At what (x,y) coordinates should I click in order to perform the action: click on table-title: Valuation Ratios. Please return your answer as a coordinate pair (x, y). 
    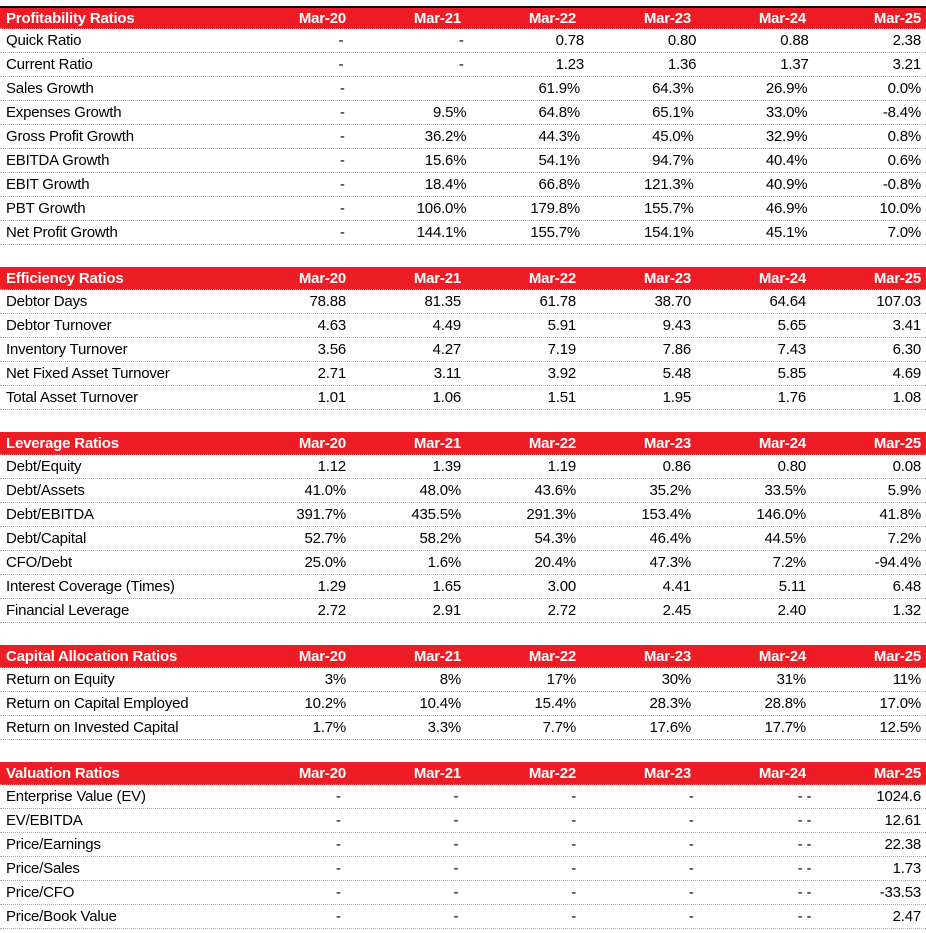
    Looking at the image, I should click on (63, 773).